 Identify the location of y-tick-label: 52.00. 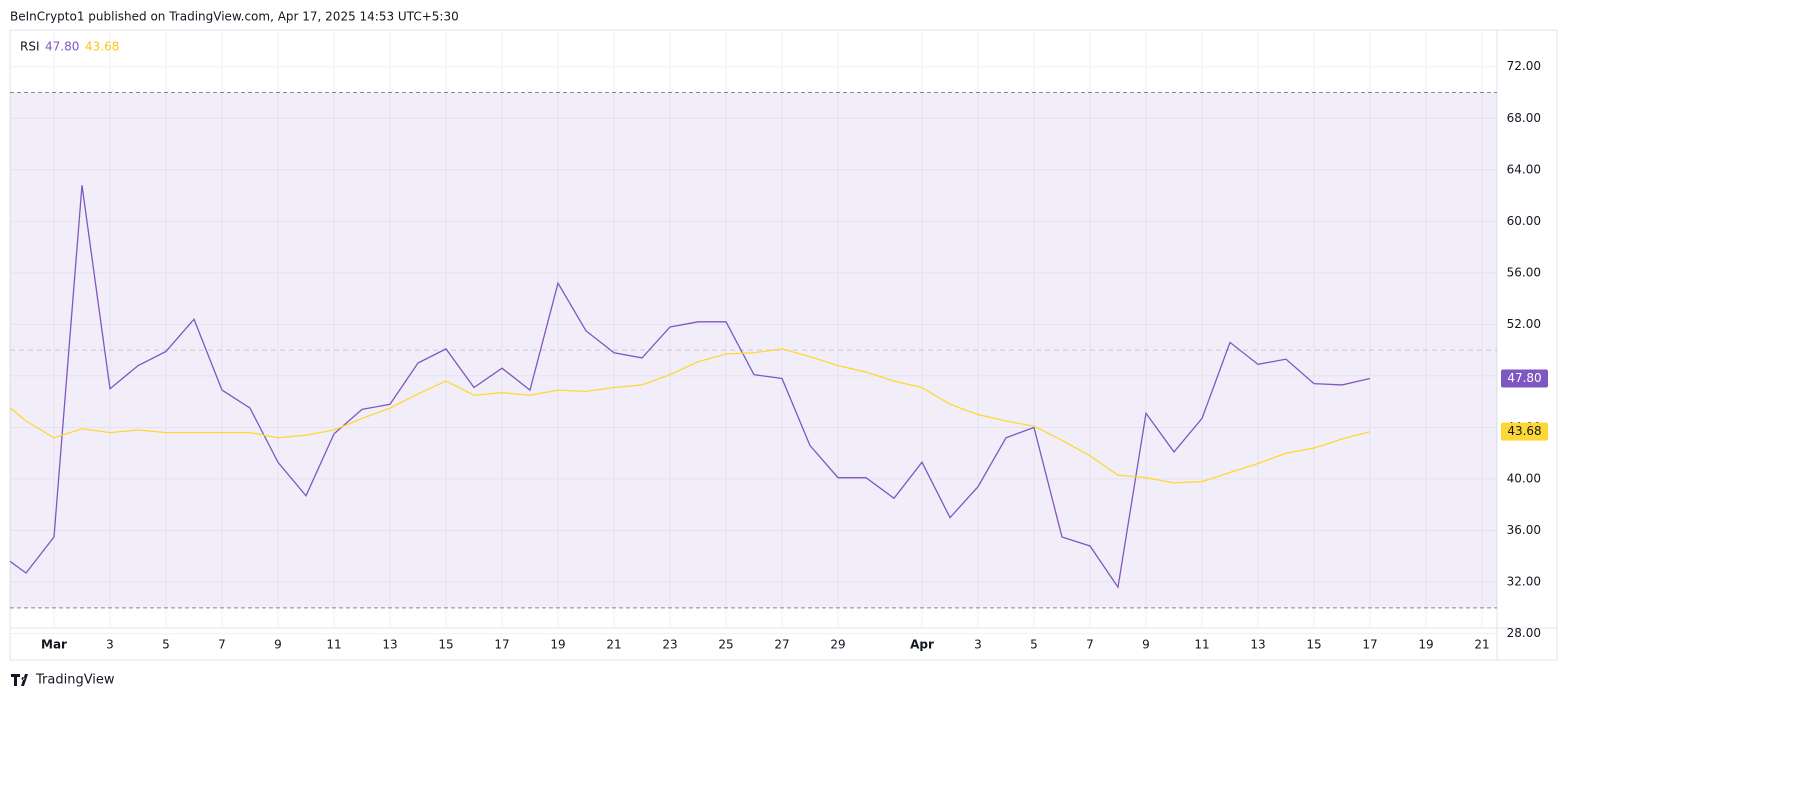
(1524, 324).